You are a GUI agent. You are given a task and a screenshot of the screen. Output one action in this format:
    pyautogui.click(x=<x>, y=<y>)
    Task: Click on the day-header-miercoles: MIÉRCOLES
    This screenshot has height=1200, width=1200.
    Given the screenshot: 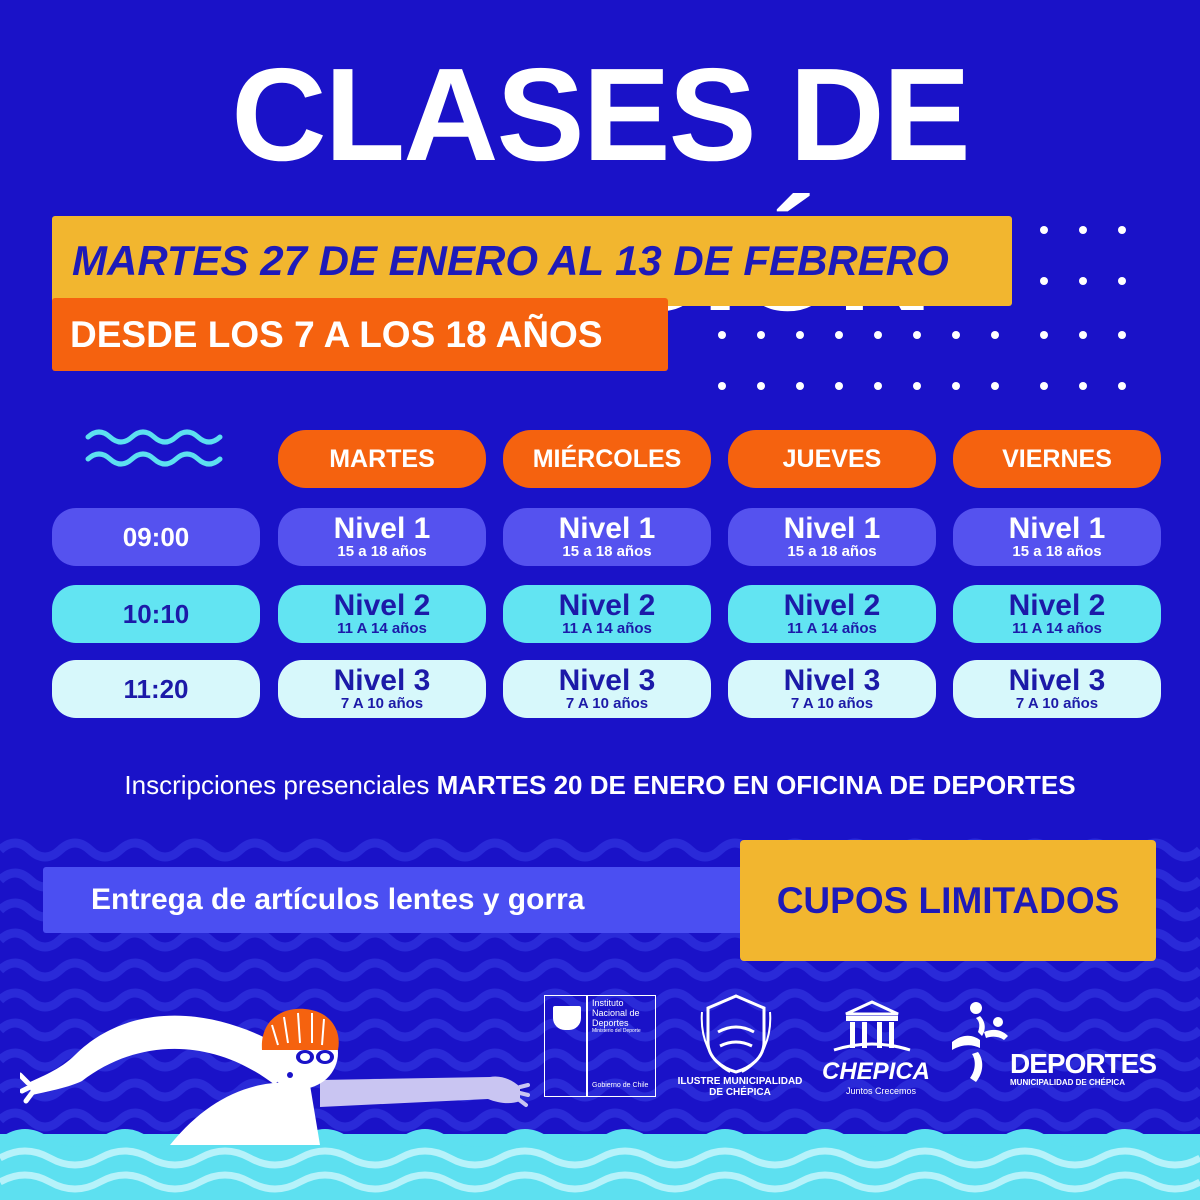 What is the action you would take?
    pyautogui.click(x=607, y=459)
    